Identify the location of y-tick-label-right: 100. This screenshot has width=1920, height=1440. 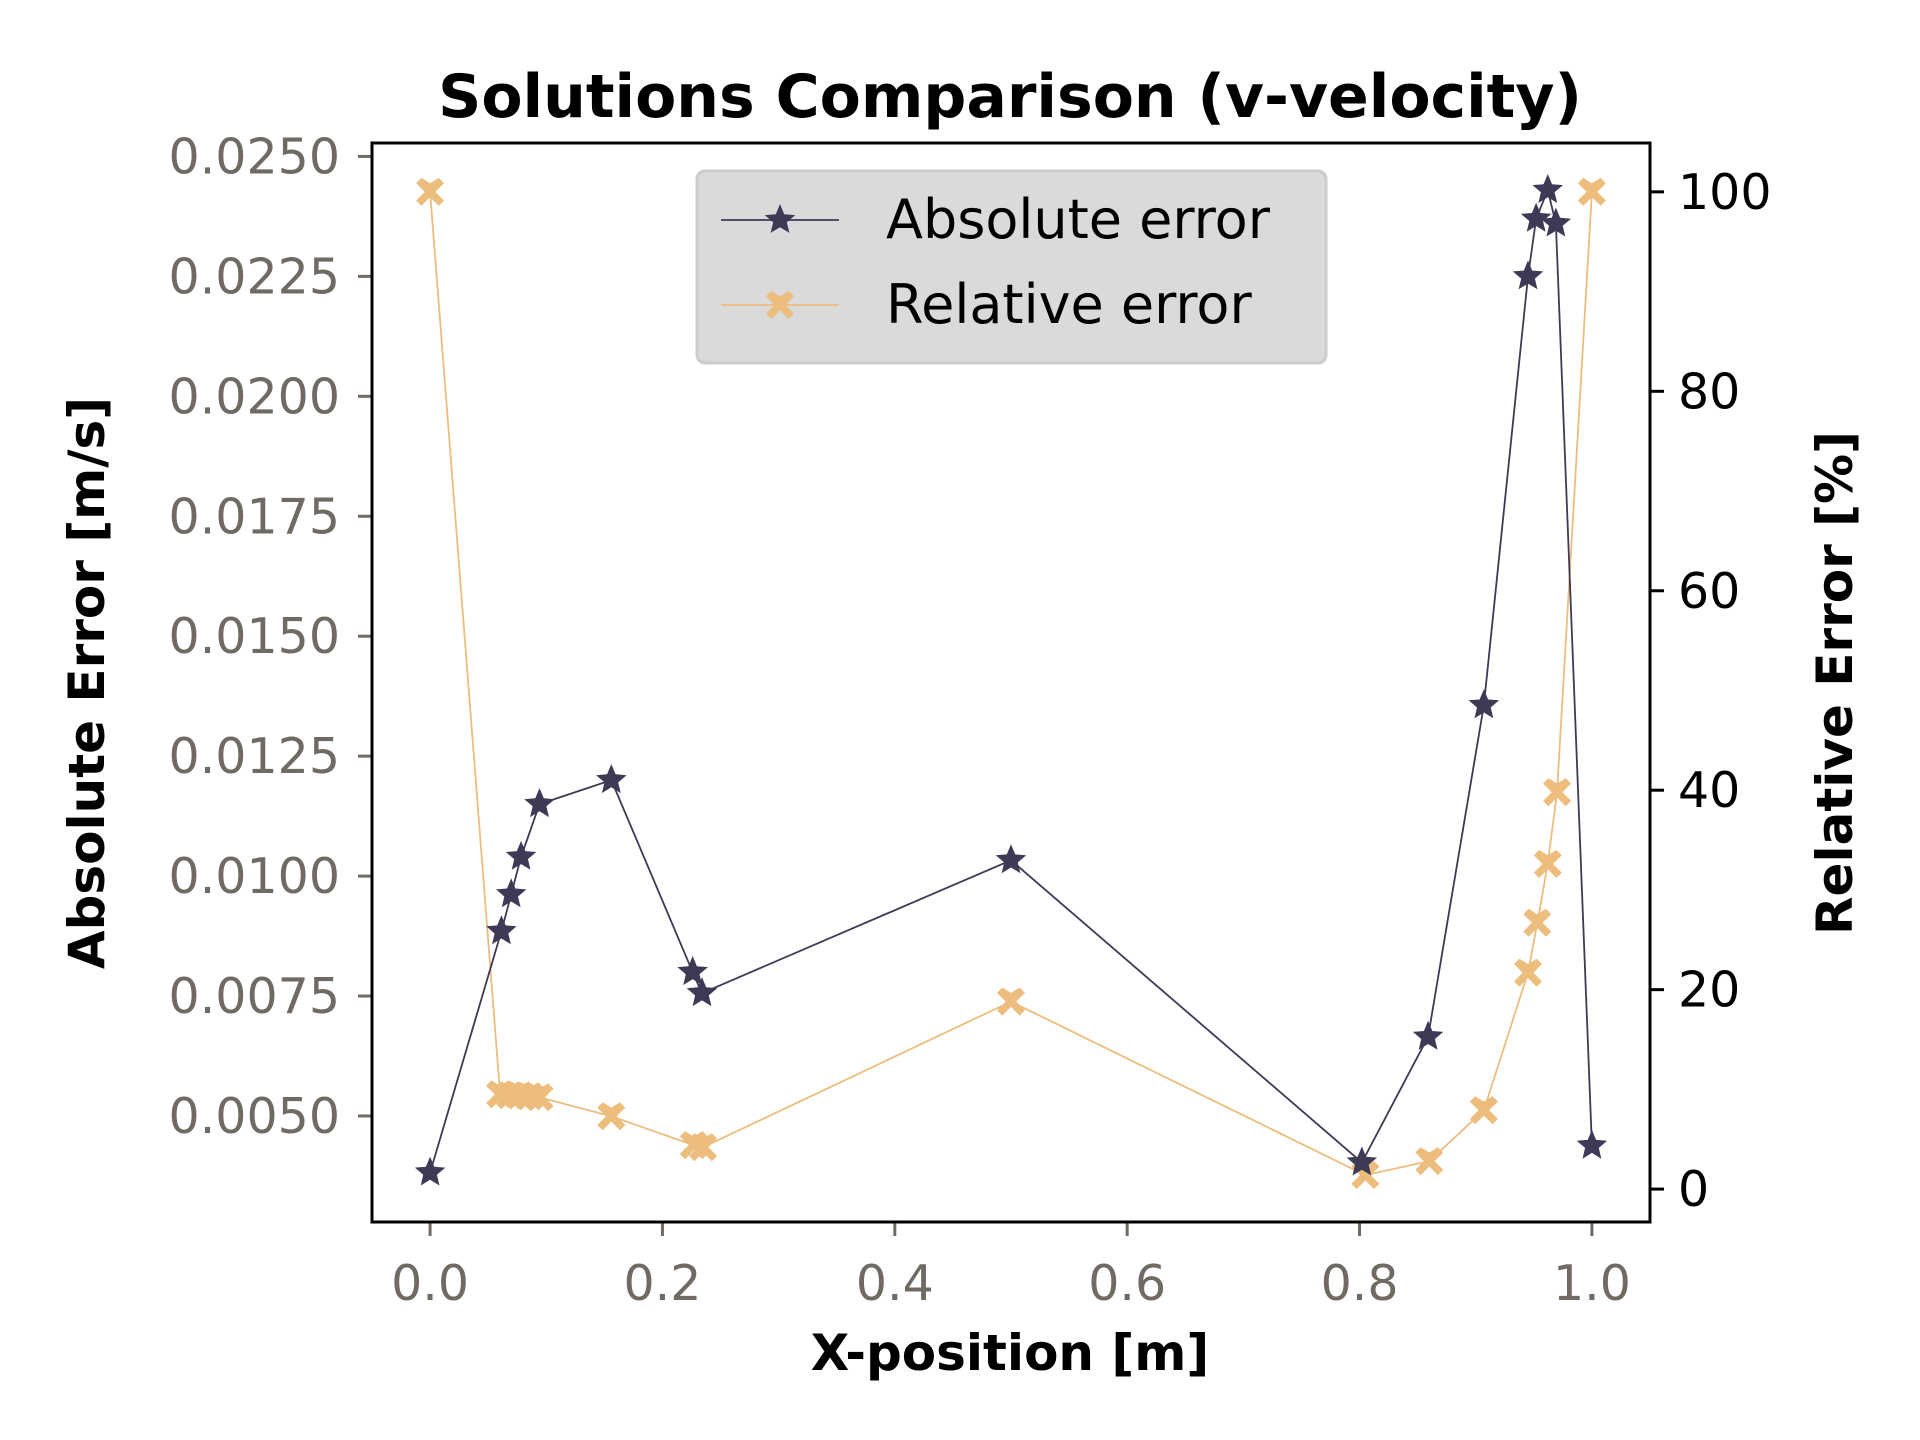
(1725, 192).